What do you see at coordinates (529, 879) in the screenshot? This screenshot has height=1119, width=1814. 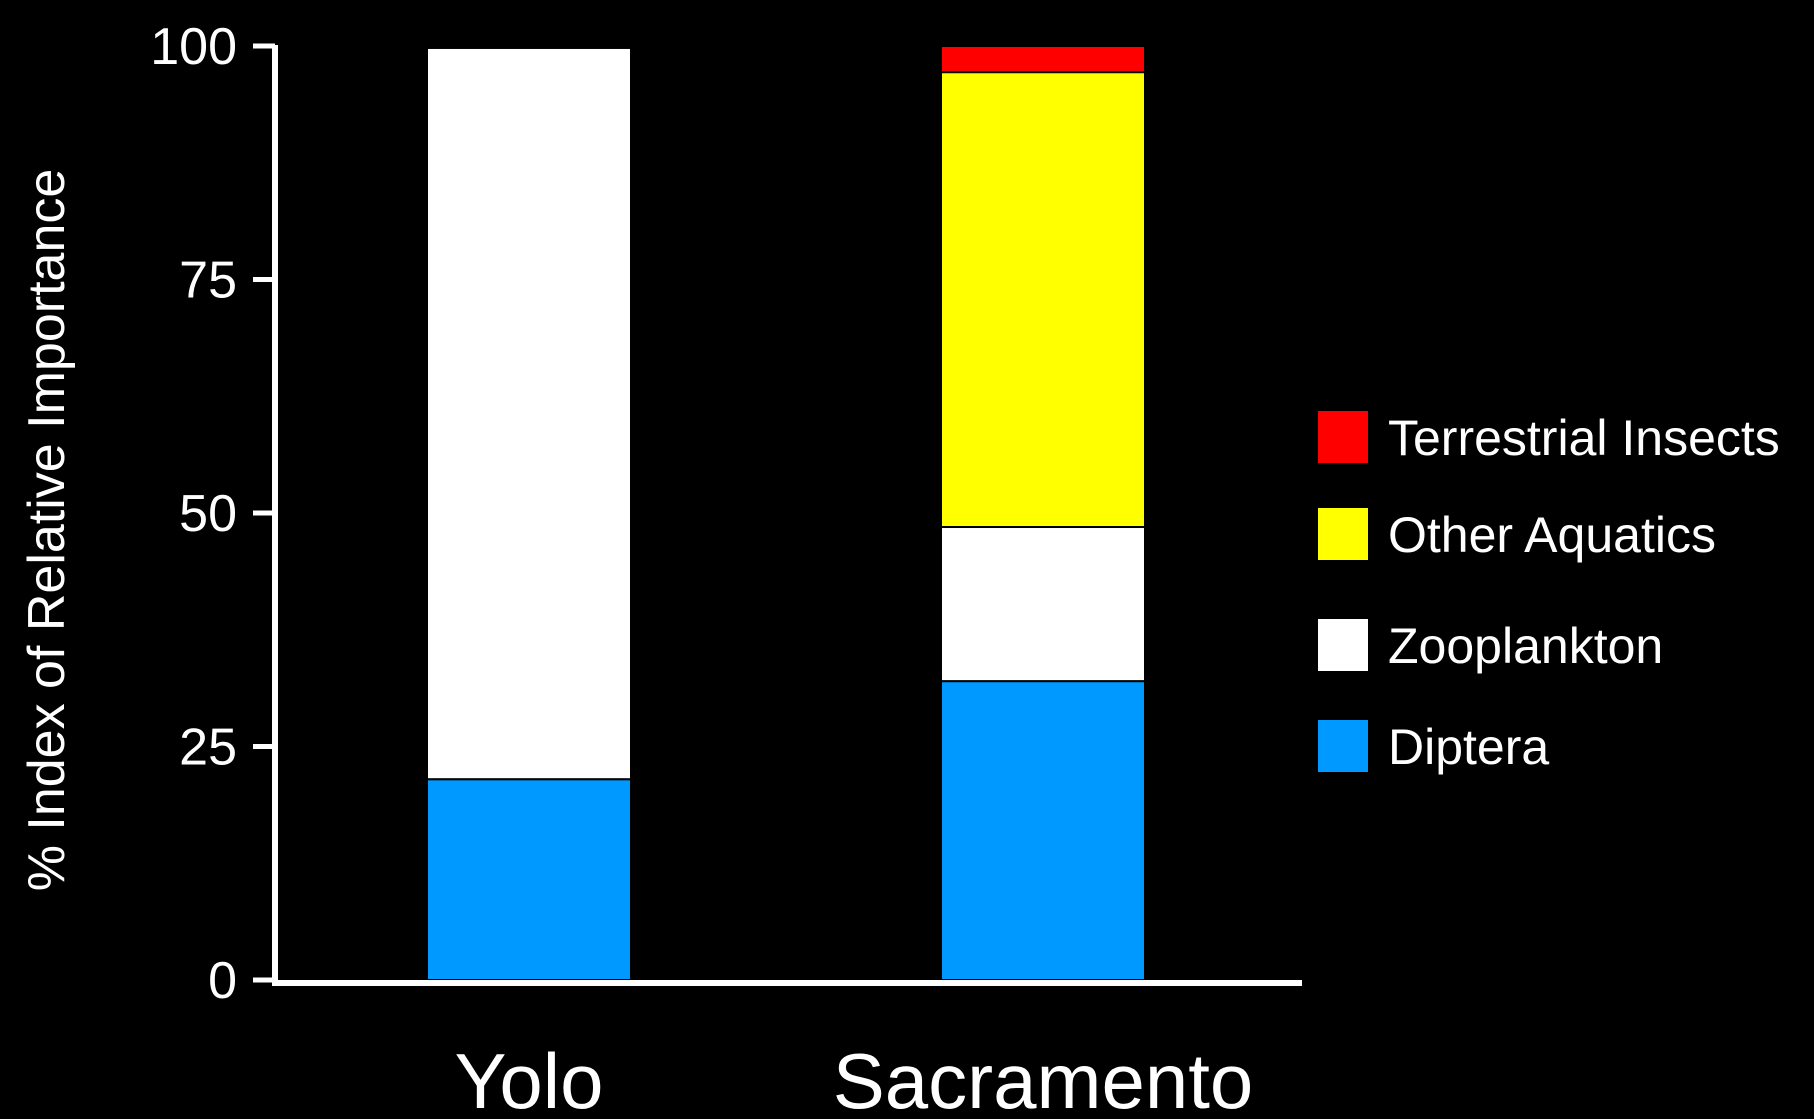 I see `bar-segment-diptera-yolo` at bounding box center [529, 879].